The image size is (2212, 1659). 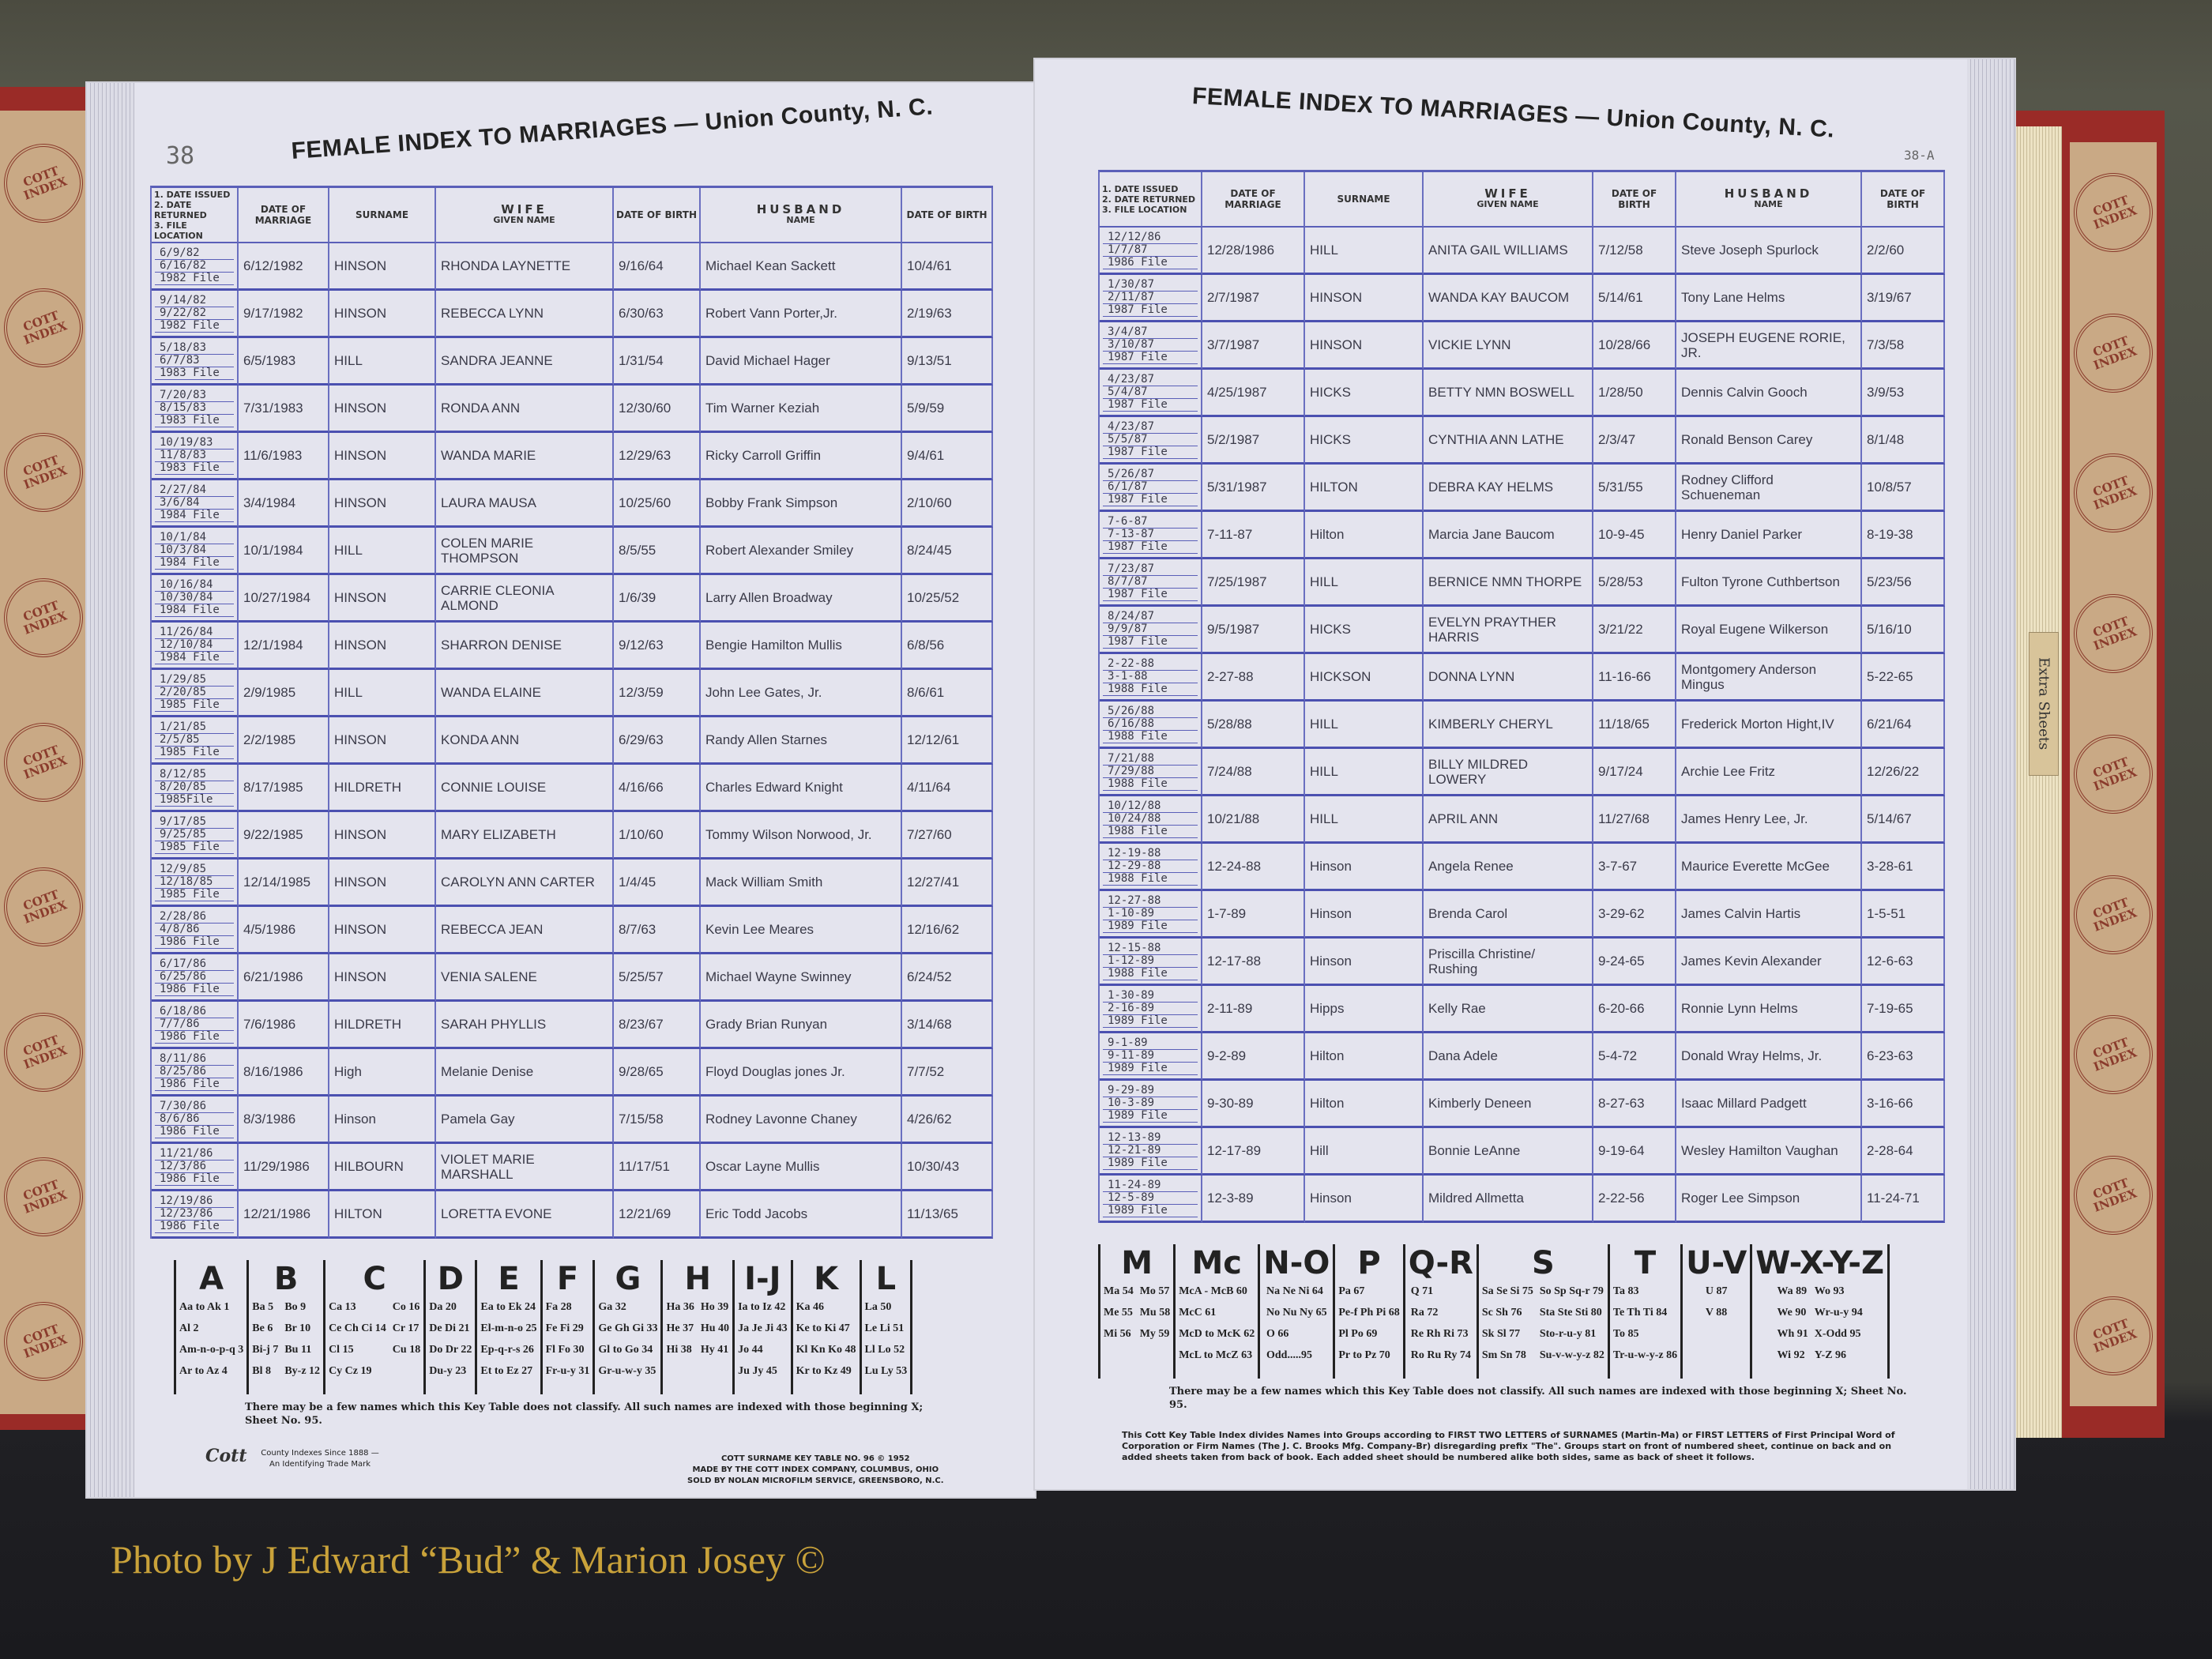 I want to click on cell-date-of-marriage: 10/1/1984, so click(x=284, y=552).